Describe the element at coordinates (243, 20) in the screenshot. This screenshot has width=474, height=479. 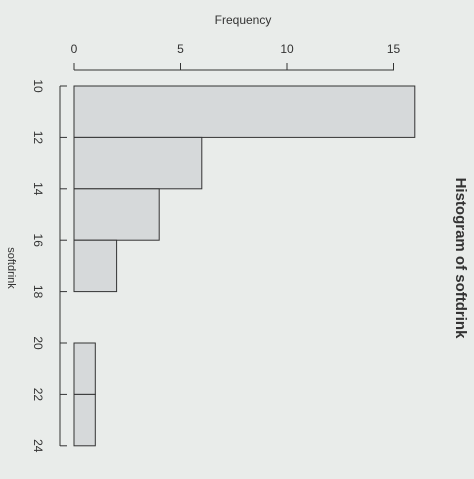
I see `frequency-axis-label: Frequency` at that location.